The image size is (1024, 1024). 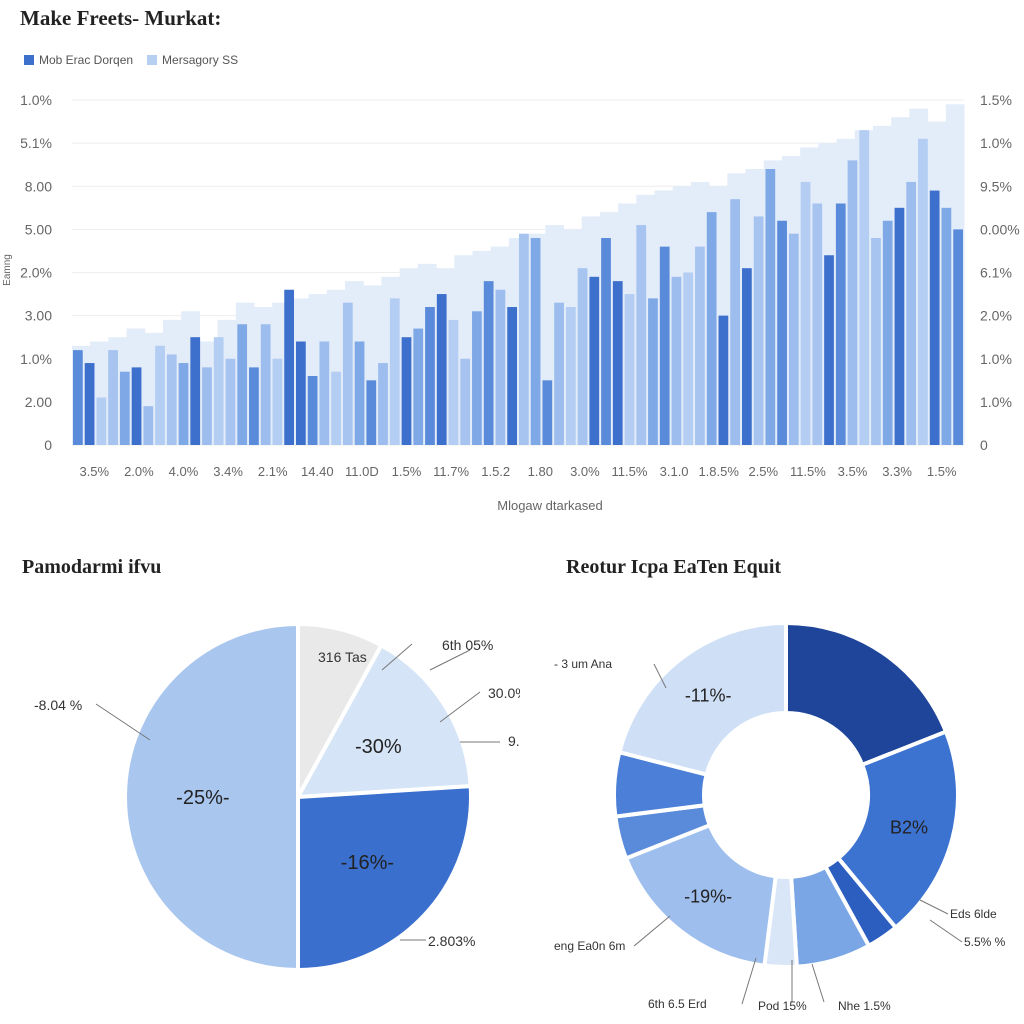 What do you see at coordinates (200, 60) in the screenshot?
I see `legend-label: Mersagory SS` at bounding box center [200, 60].